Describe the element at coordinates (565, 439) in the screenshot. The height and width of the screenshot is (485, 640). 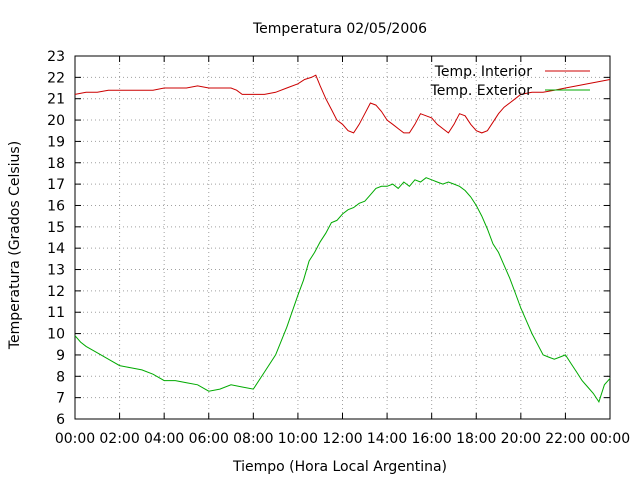
I see `x-tick-label: 22:00` at that location.